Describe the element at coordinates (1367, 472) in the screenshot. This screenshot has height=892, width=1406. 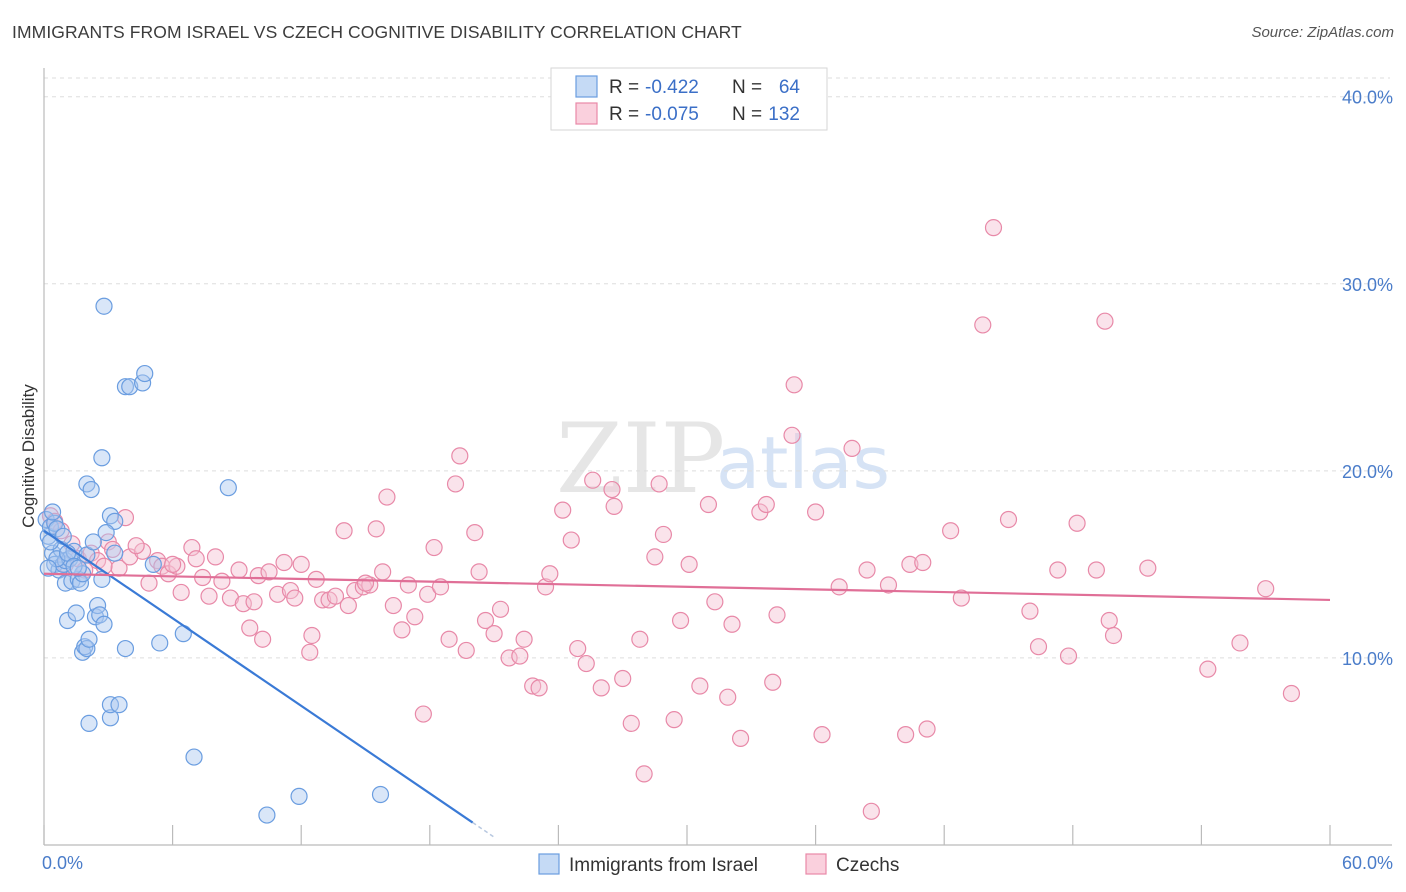
I see `y-tick-label-20: 20.0%` at that location.